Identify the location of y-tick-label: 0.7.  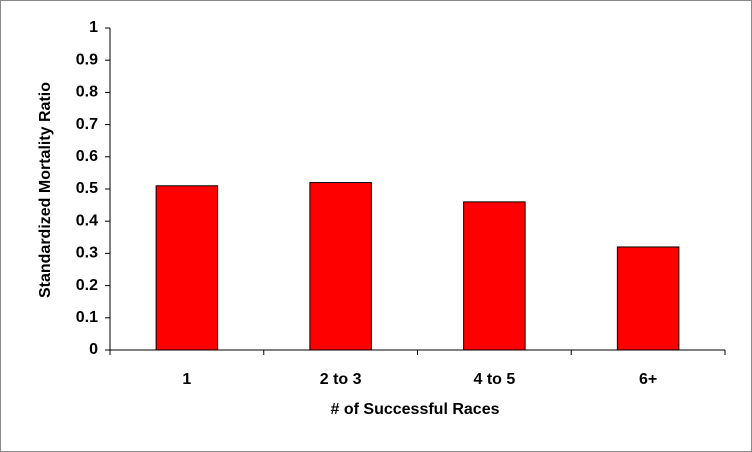
(87, 124).